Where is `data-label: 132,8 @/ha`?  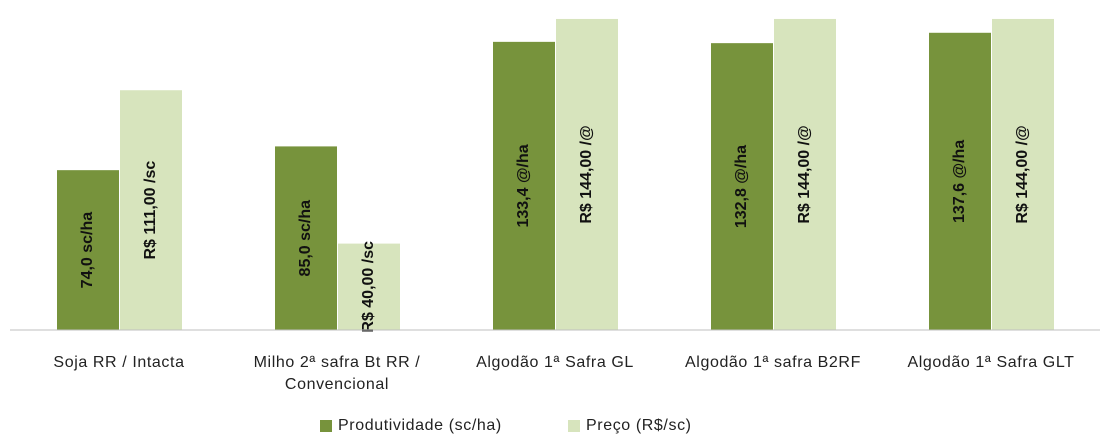
data-label: 132,8 @/ha is located at coordinates (741, 186).